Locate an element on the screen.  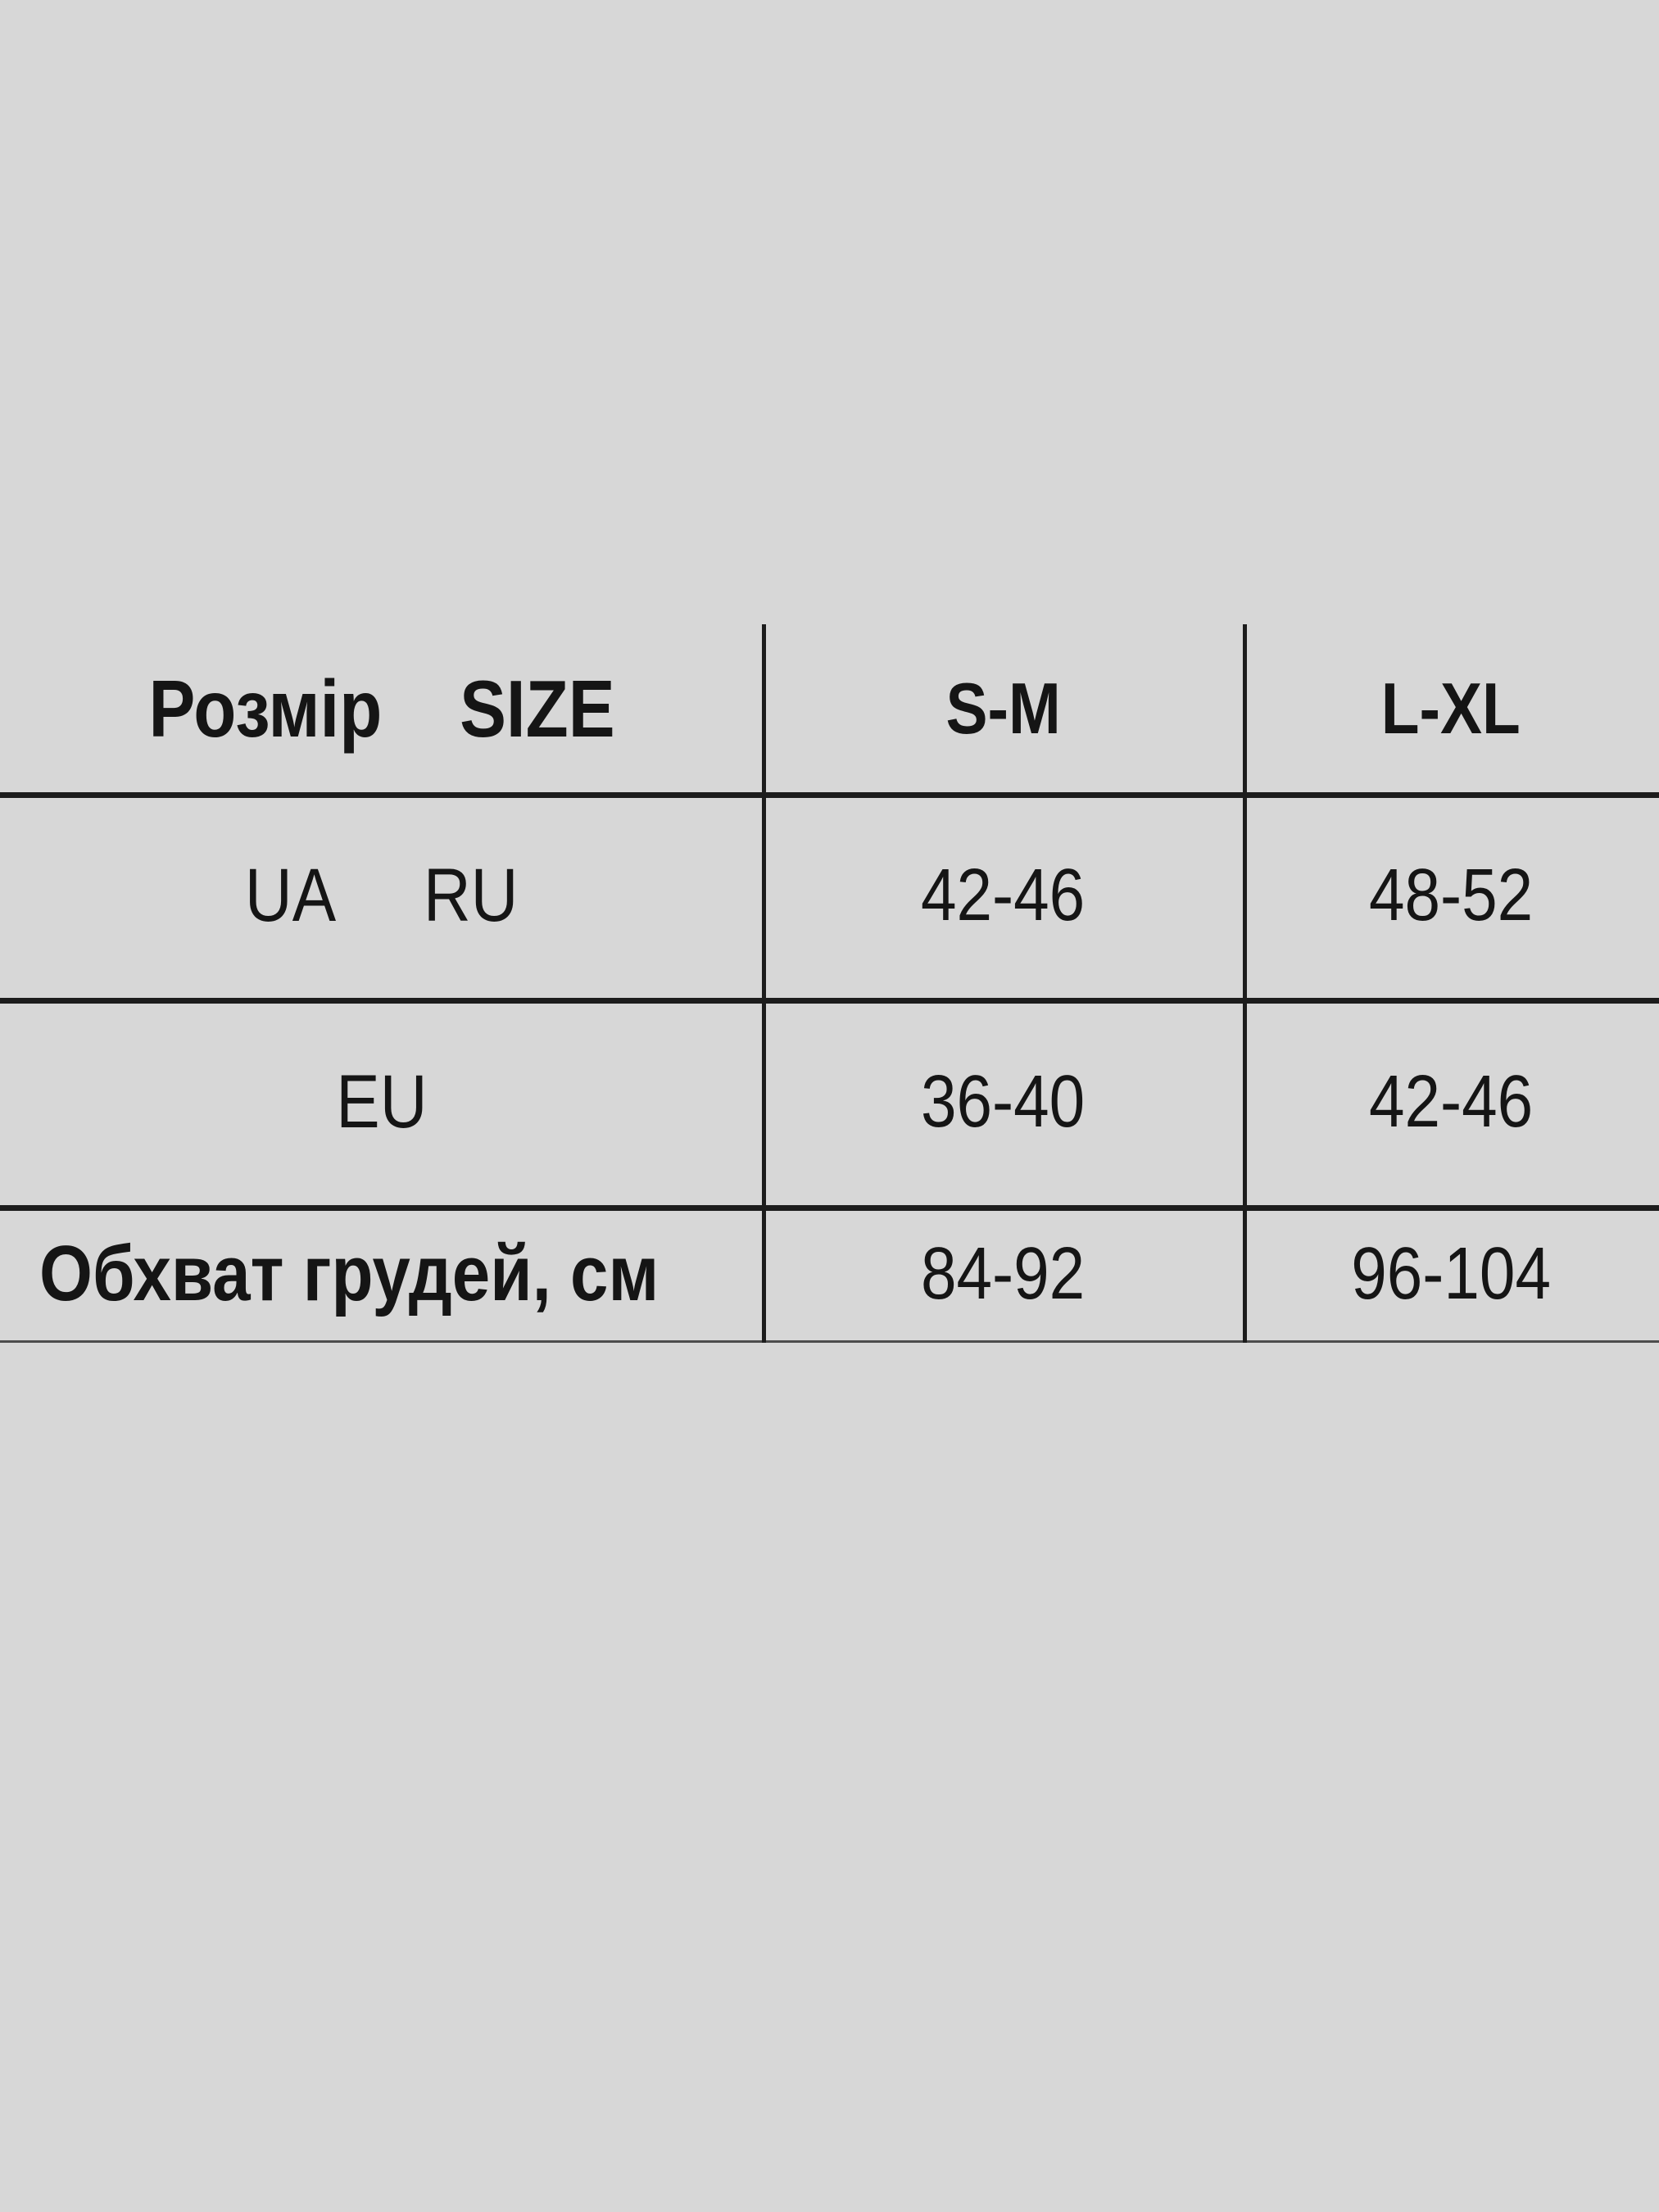
header-cell-sm: S-M is located at coordinates (1003, 708).